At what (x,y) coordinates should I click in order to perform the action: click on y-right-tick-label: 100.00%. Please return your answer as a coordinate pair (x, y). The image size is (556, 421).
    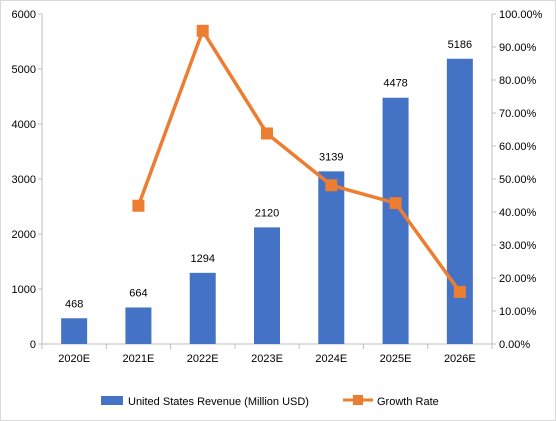
    Looking at the image, I should click on (521, 15).